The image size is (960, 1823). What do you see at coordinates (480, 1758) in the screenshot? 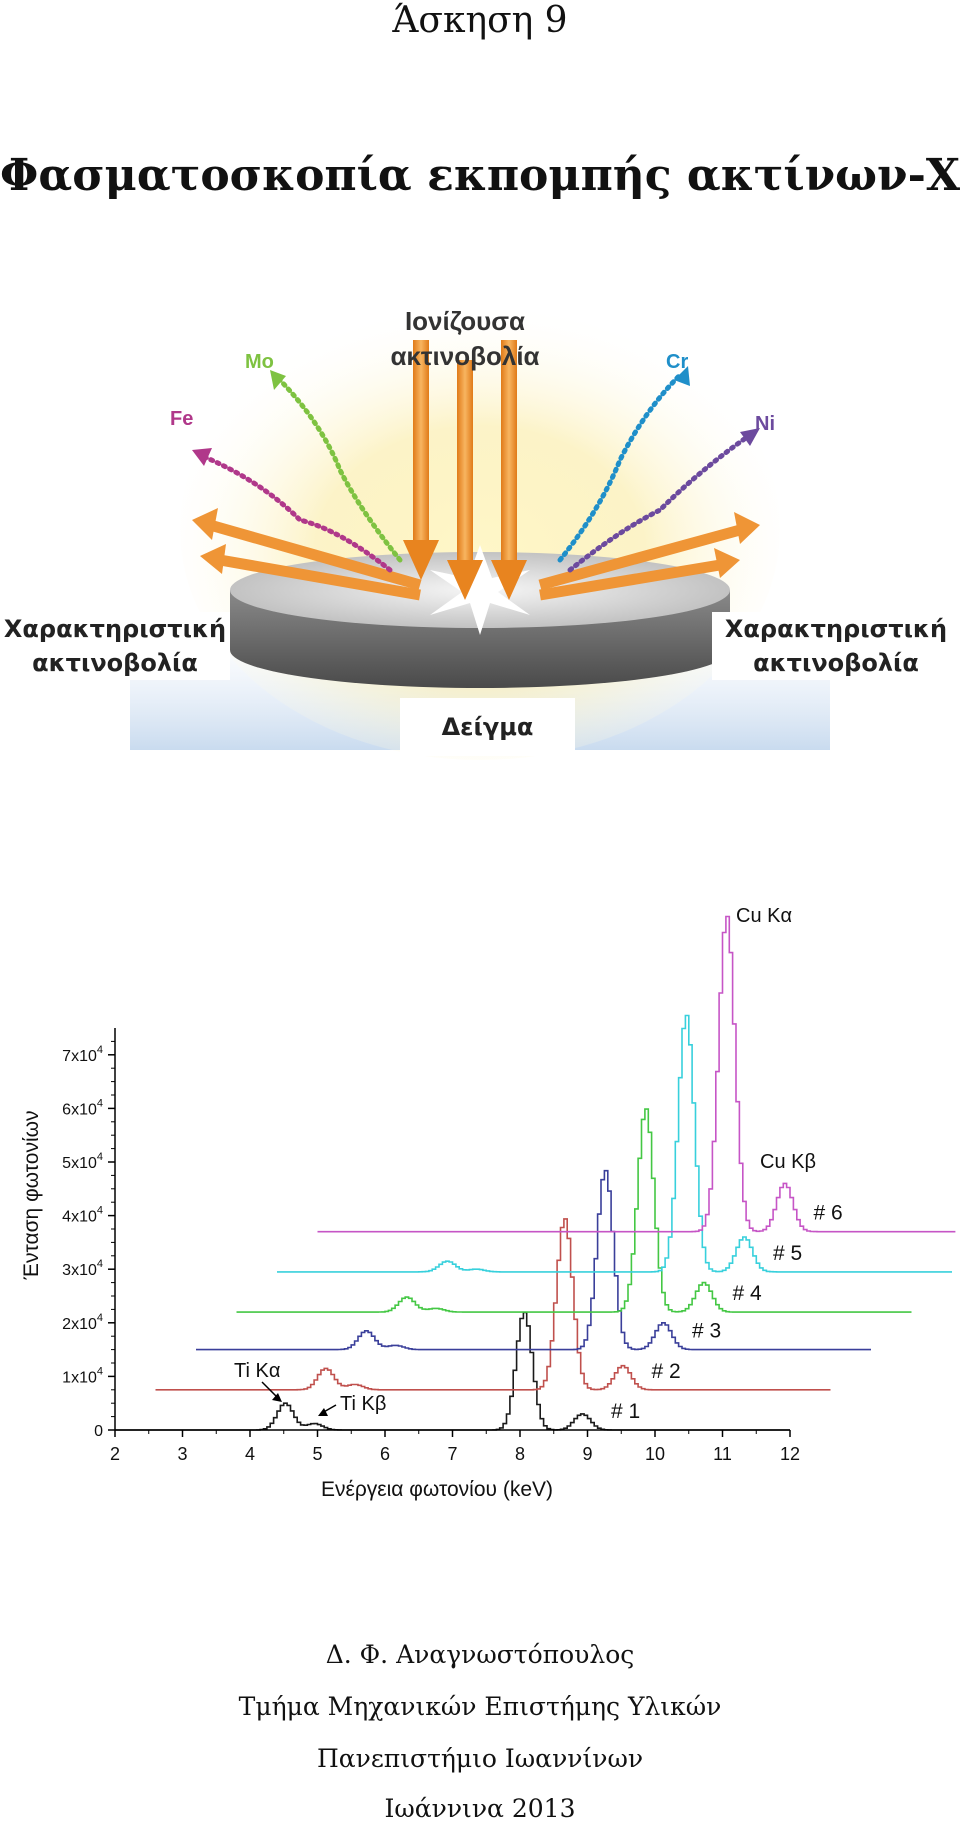
I see `university: Πανεπιστήμιο Ιωαννίνων` at bounding box center [480, 1758].